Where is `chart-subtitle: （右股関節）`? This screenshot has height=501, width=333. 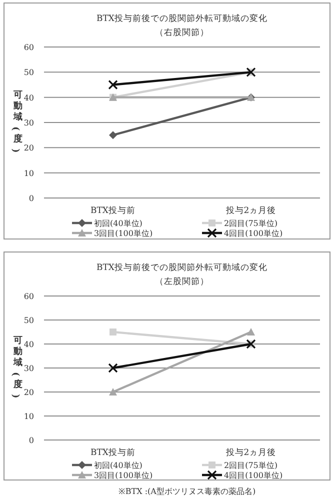
chart-subtitle: （右股関節） is located at coordinates (182, 32).